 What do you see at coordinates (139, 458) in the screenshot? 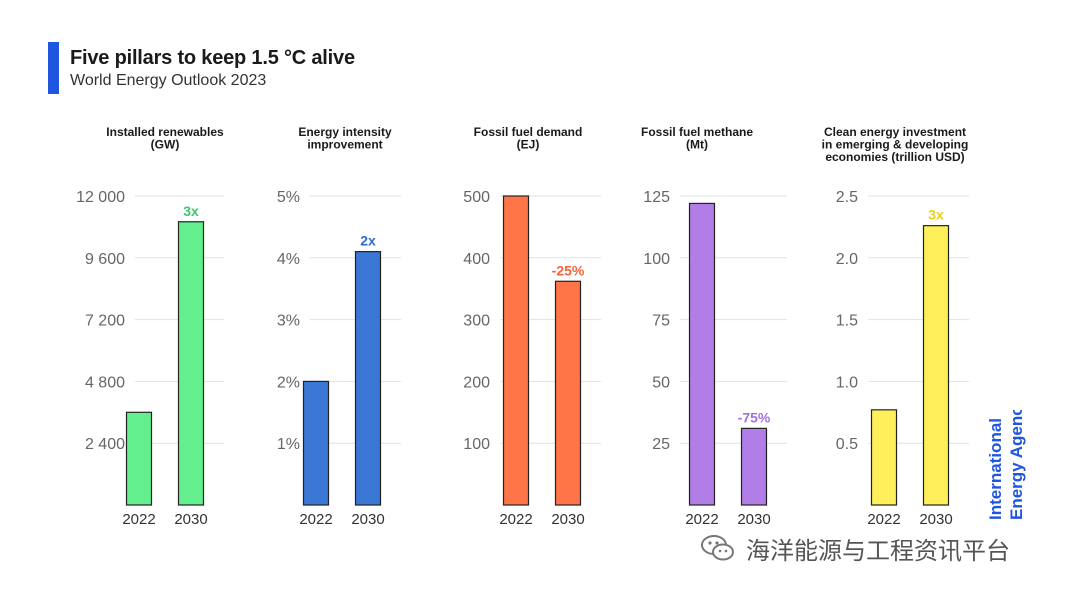
I see `chart-1-bar-2022` at bounding box center [139, 458].